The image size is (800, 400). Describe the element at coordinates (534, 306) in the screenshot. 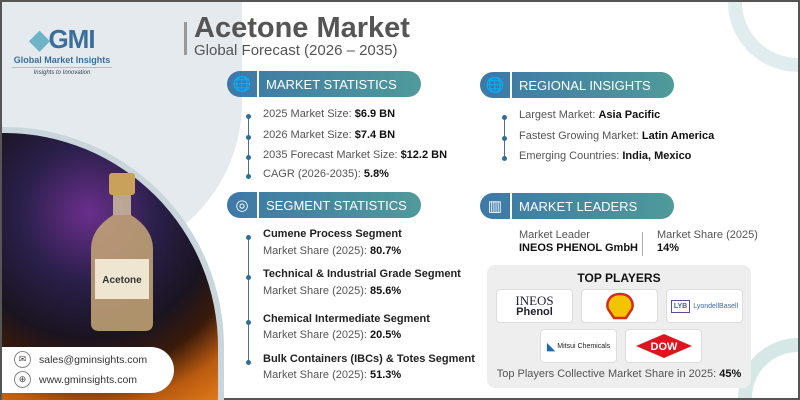

I see `ineos-phenol-logo: INEOS Phenol` at that location.